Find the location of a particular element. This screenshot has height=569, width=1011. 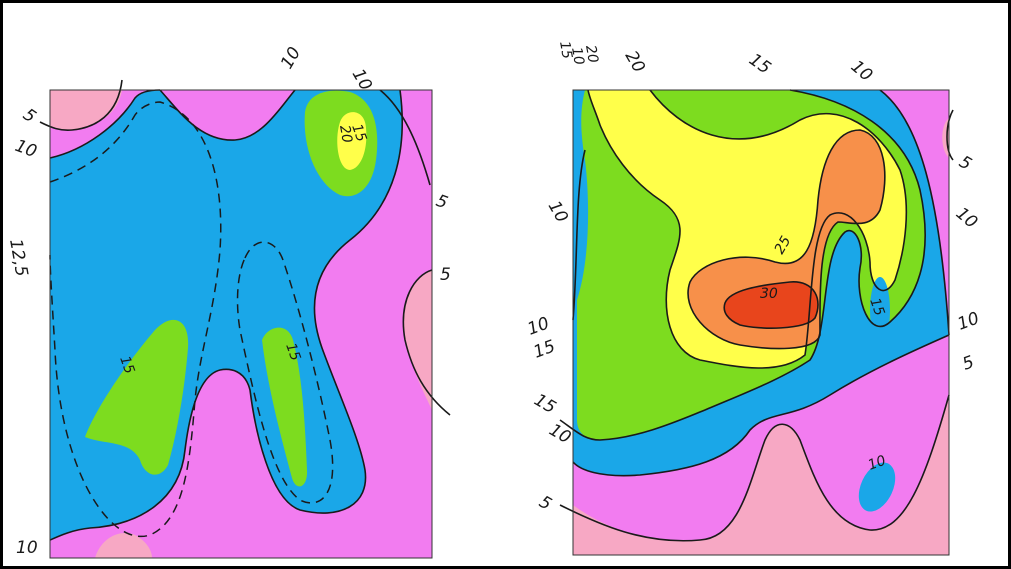

right-label-10-topleft: 10 is located at coordinates (577, 56).